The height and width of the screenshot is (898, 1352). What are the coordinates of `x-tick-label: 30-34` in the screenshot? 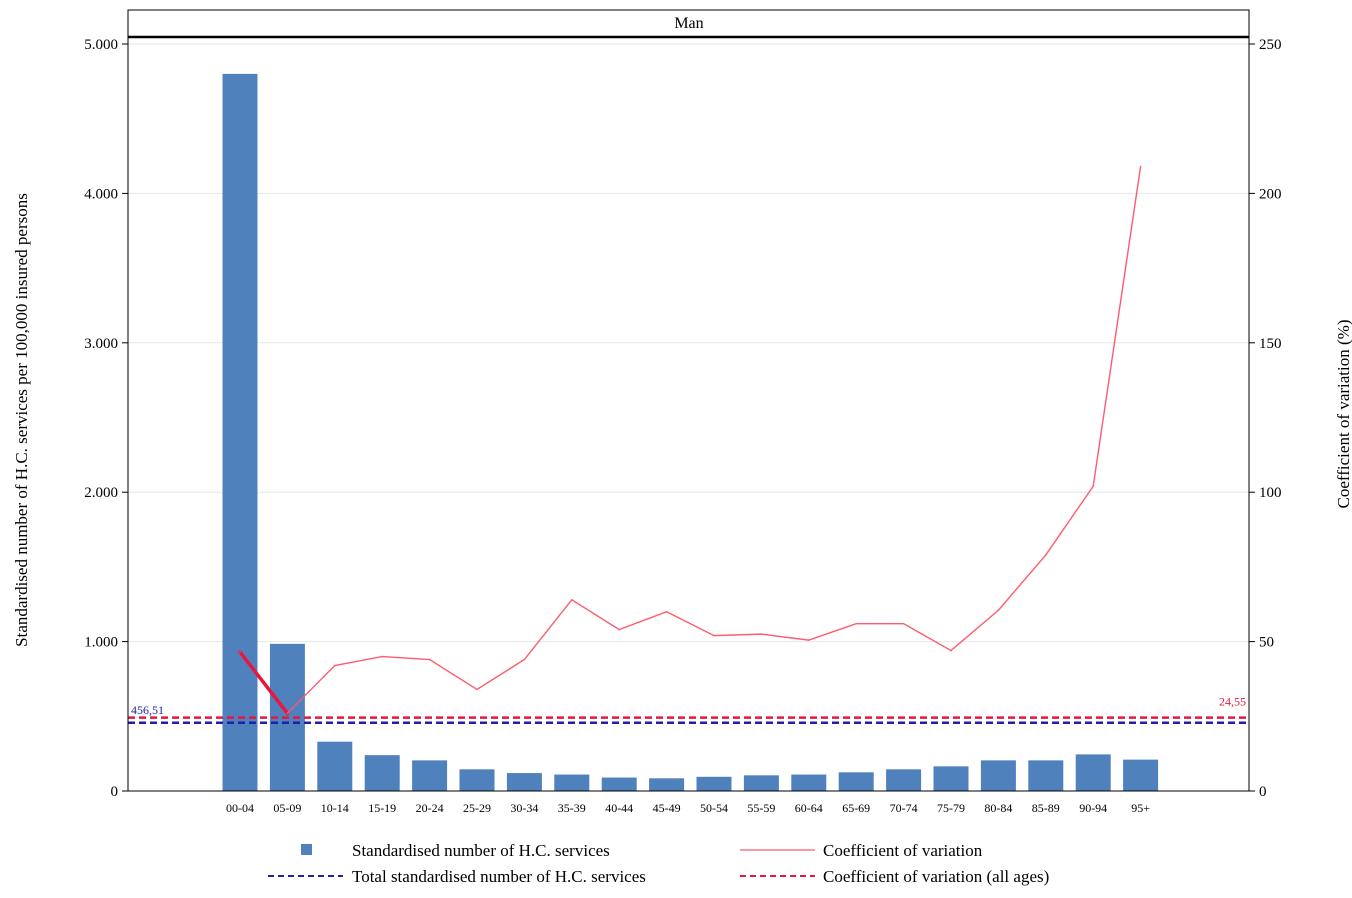 It's located at (524, 808).